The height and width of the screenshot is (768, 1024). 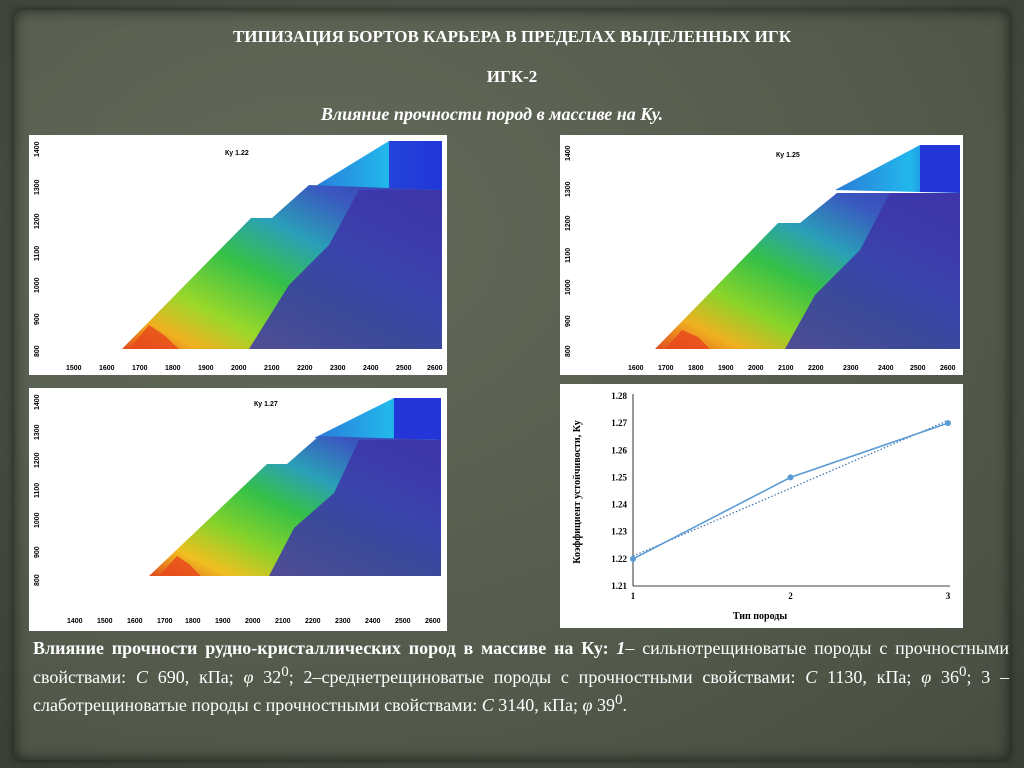 What do you see at coordinates (619, 423) in the screenshot?
I see `y-tick-label: 1.27` at bounding box center [619, 423].